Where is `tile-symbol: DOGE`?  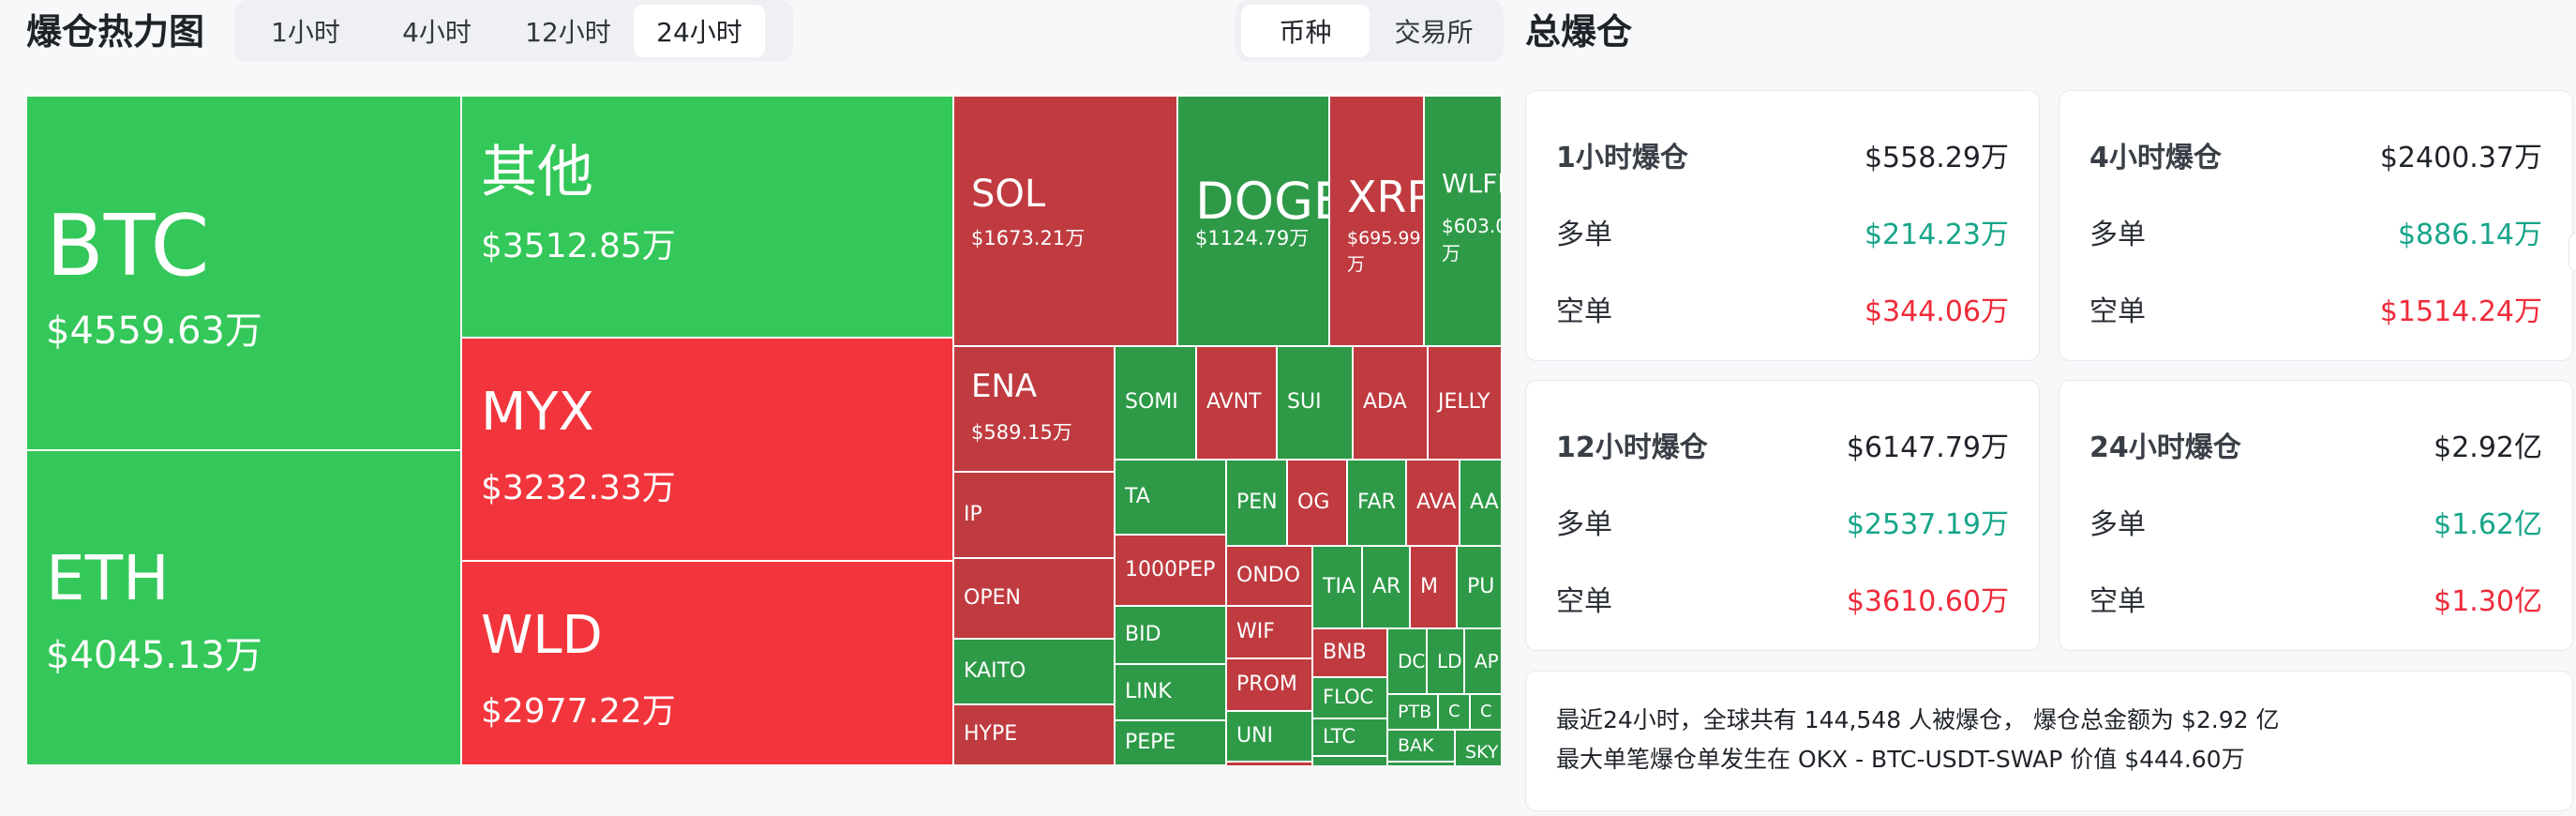
tile-symbol: DOGE is located at coordinates (1261, 201).